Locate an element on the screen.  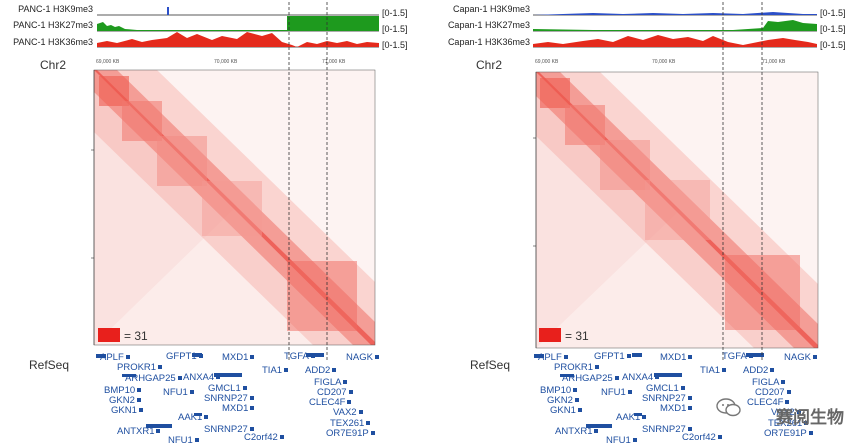
gene-glyphs is located at coordinates (210, 390).